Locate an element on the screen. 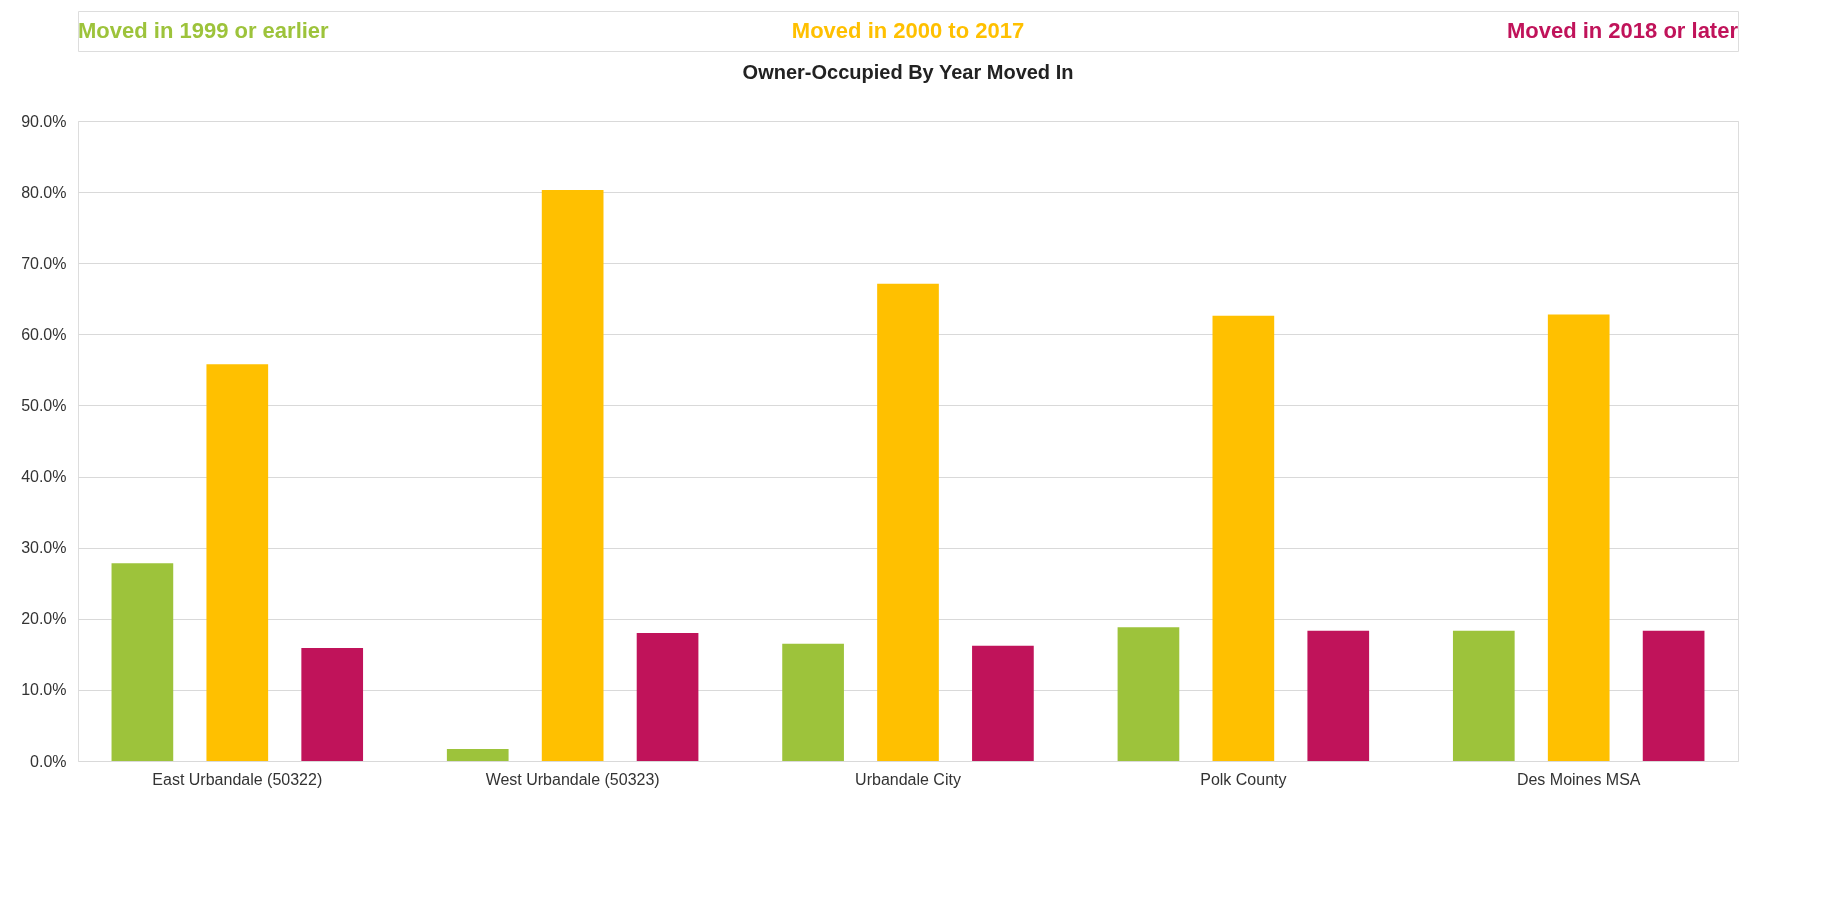 Image resolution: width=1842 pixels, height=915 pixels. y-tick-label: 70.0% is located at coordinates (44, 263).